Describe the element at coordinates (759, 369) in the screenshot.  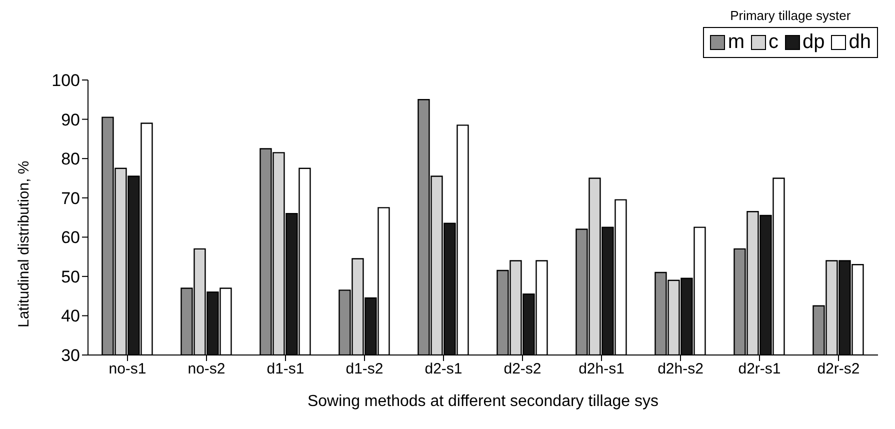
I see `x-tick-label: d2r-s1` at that location.